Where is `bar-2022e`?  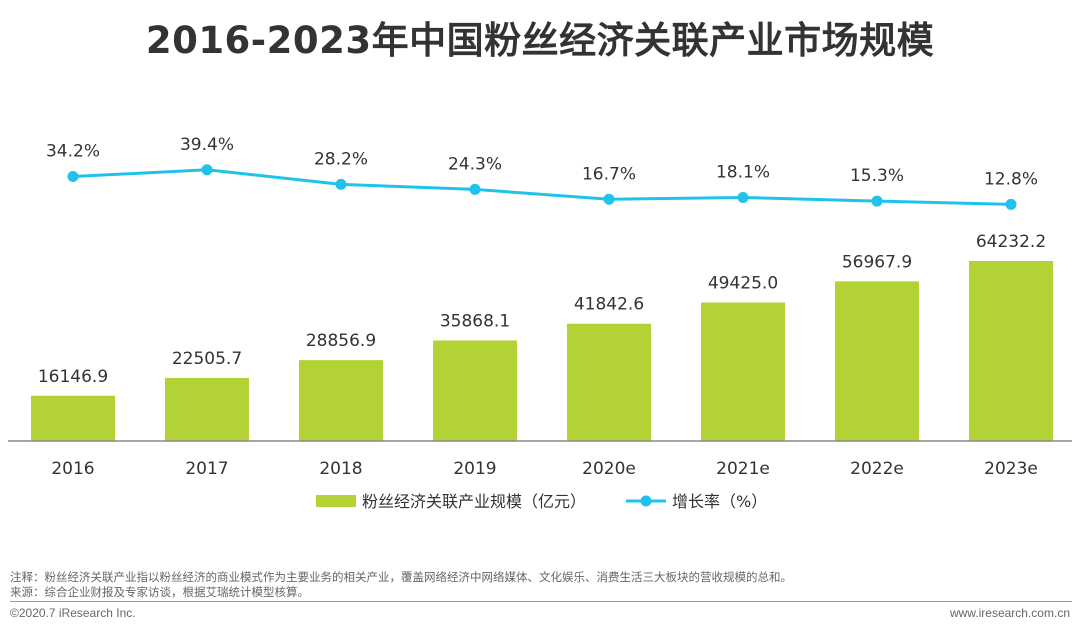
bar-2022e is located at coordinates (877, 361).